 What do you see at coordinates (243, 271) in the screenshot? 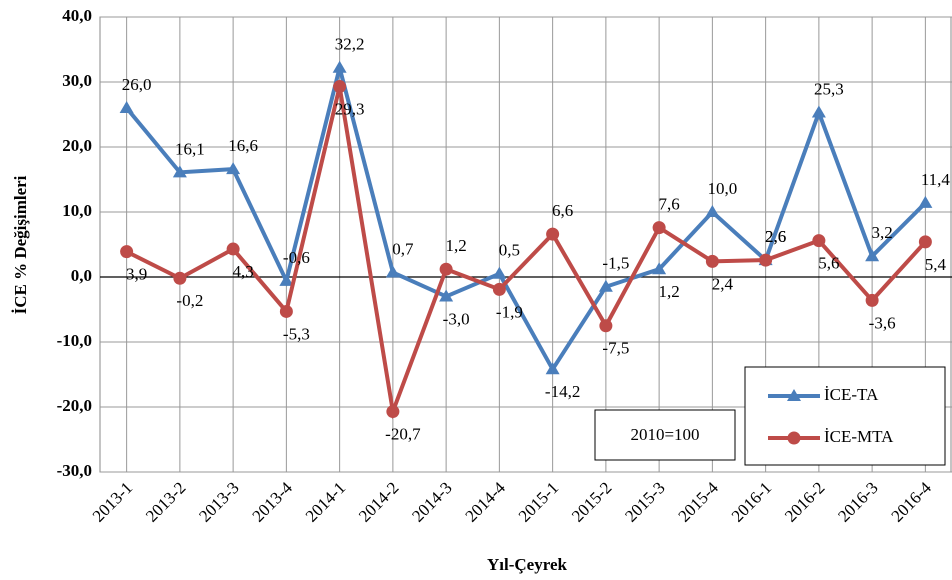
I see `data-label: 4,3` at bounding box center [243, 271].